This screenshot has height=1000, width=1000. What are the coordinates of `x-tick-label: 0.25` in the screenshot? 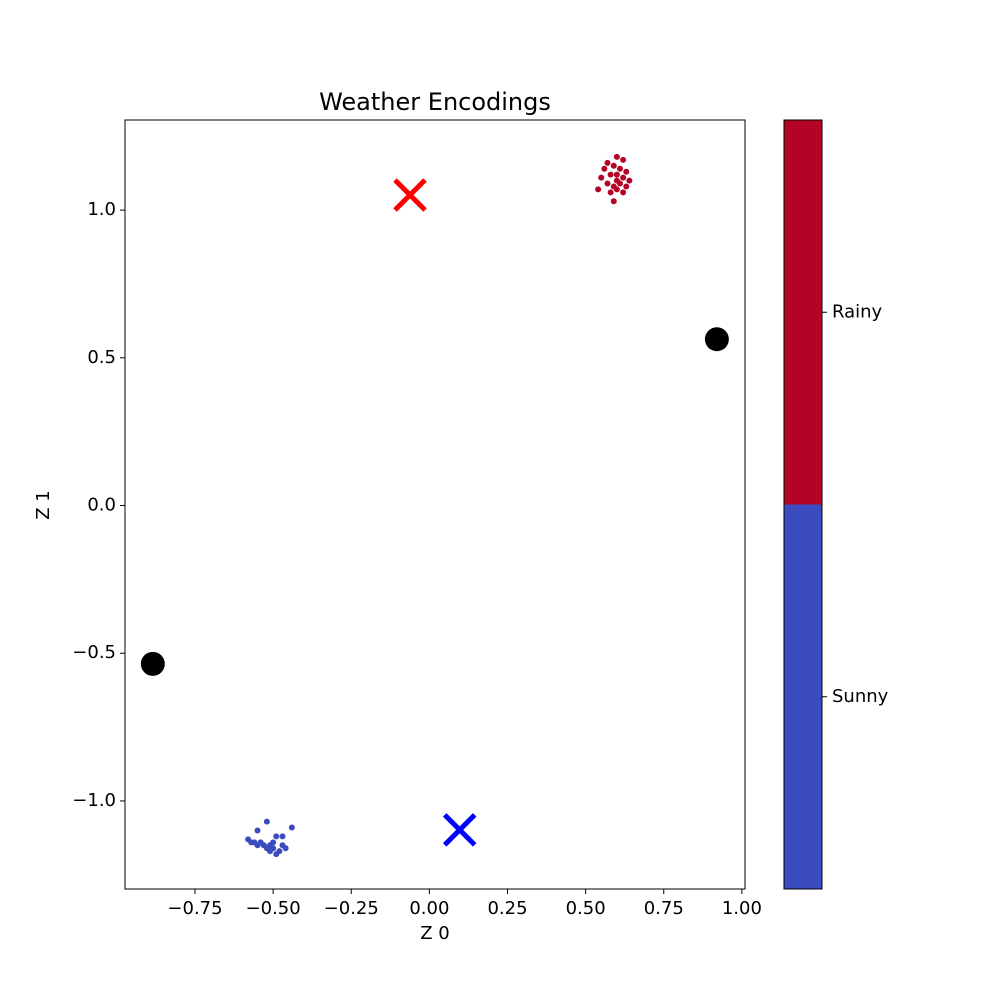 It's located at (507, 908).